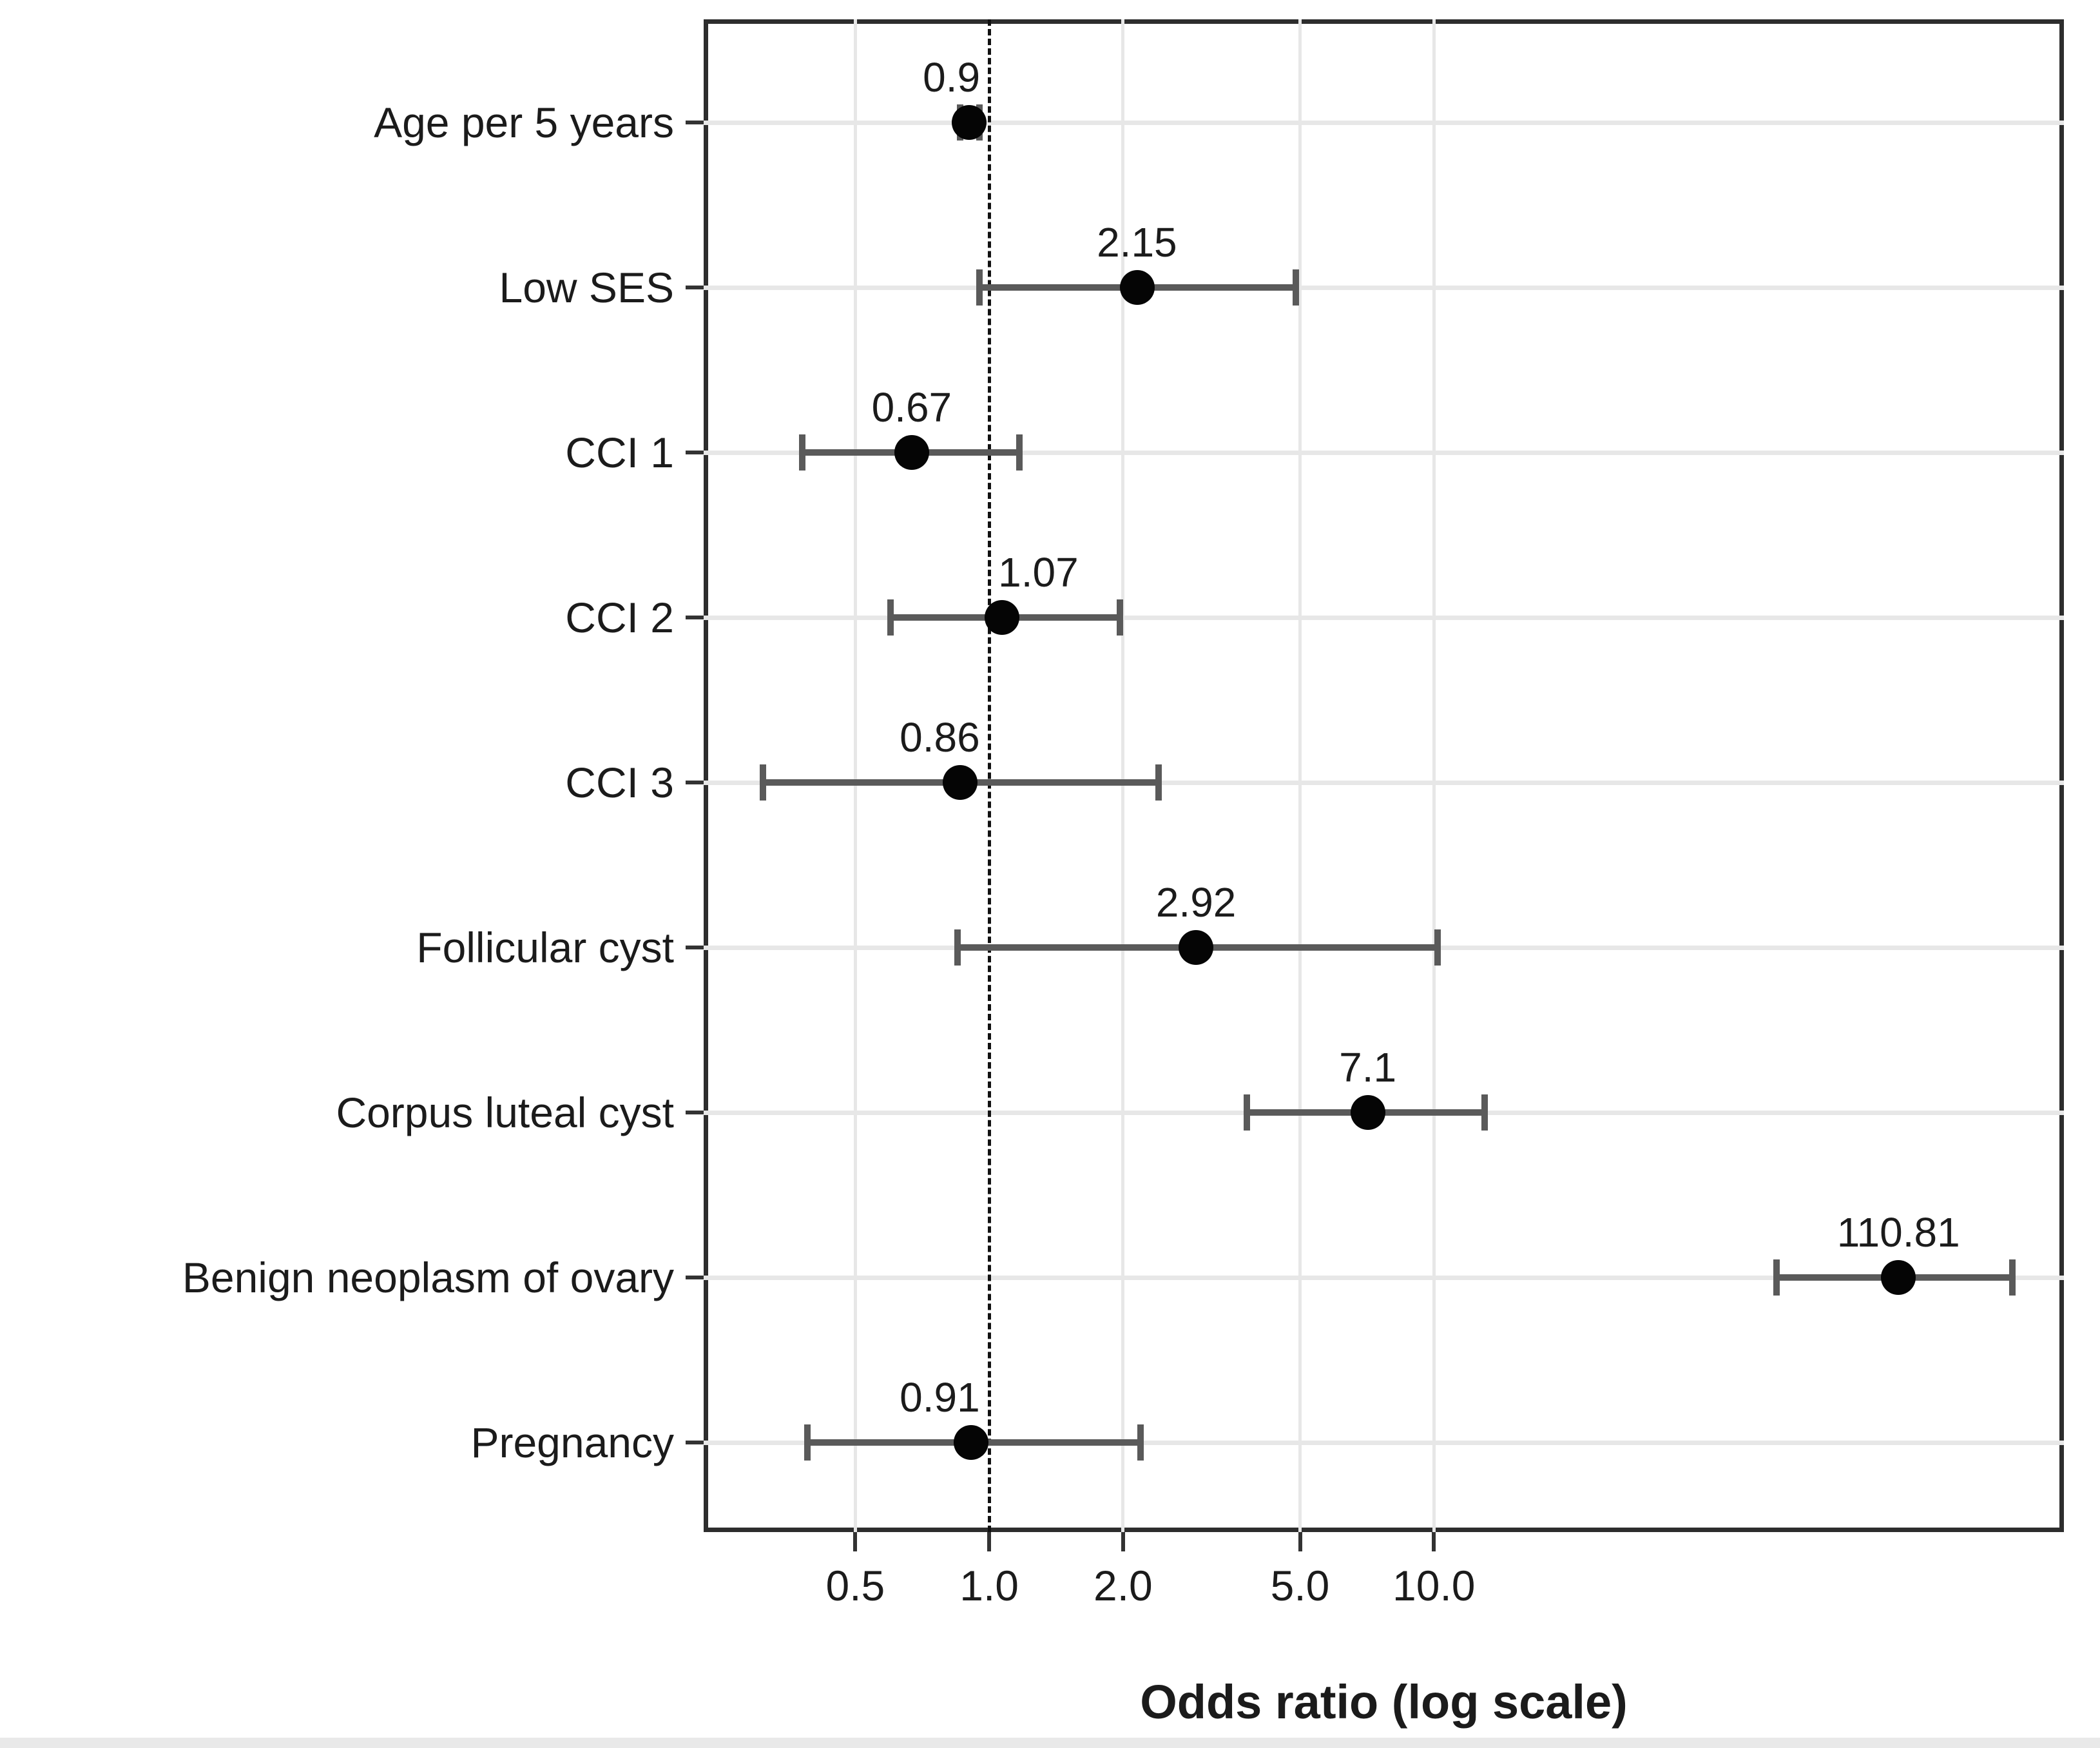  Describe the element at coordinates (1123, 1585) in the screenshot. I see `x-tick-label: 2.0` at that location.